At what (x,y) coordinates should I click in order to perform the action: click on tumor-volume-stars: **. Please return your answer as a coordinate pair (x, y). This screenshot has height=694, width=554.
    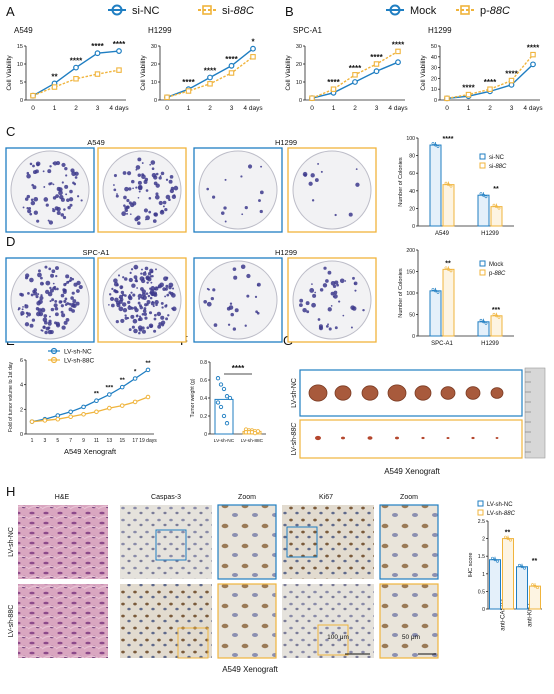
    Looking at the image, I should click on (123, 380).